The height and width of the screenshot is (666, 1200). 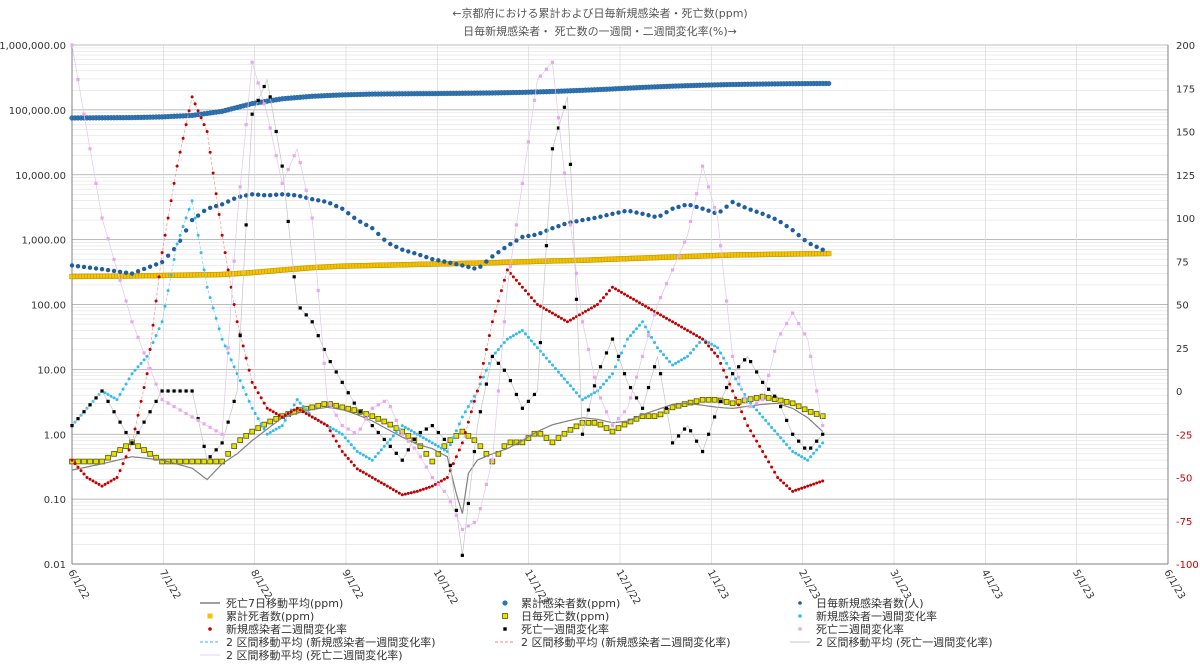 What do you see at coordinates (904, 642) in the screenshot?
I see `legend-label: 2 区間移動平均 (死亡一週間変化率)` at bounding box center [904, 642].